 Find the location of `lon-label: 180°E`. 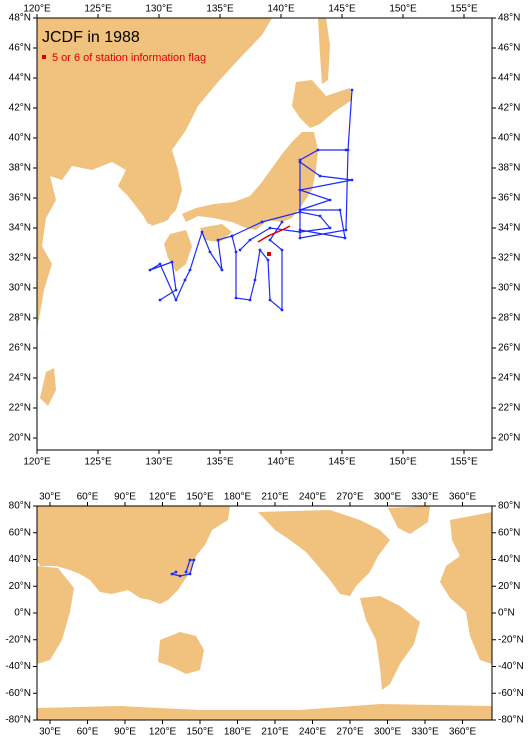

lon-label: 180°E is located at coordinates (238, 497).